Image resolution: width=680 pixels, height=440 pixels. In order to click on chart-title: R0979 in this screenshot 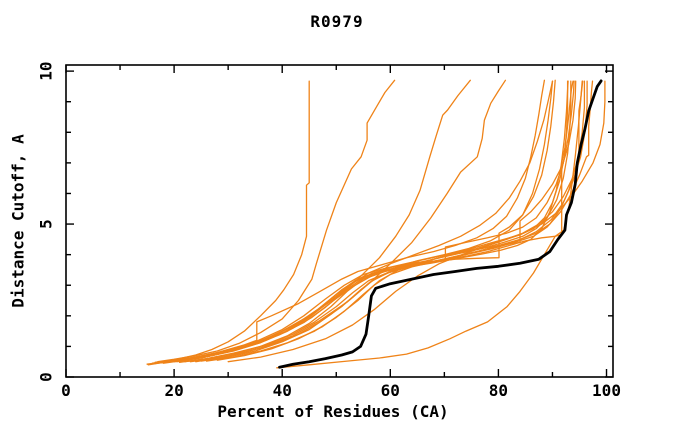, I will do `click(336, 21)`.